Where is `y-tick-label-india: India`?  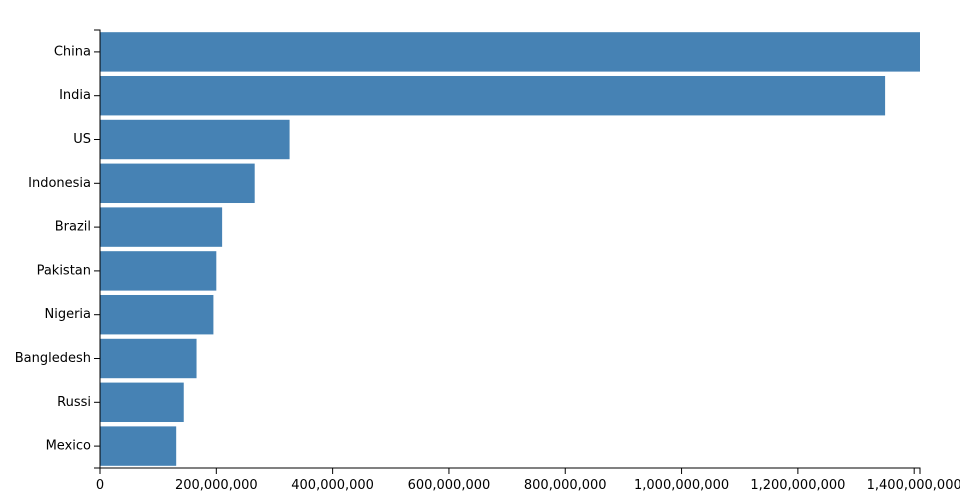
y-tick-label-india: India is located at coordinates (75, 95).